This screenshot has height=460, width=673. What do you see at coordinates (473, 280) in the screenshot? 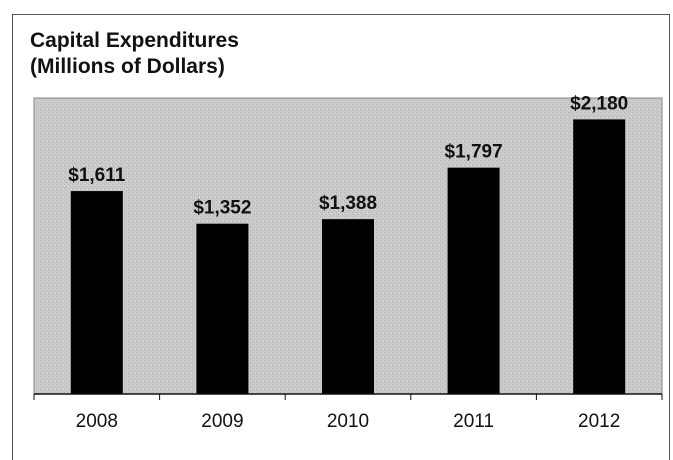
I see `bar-2011` at bounding box center [473, 280].